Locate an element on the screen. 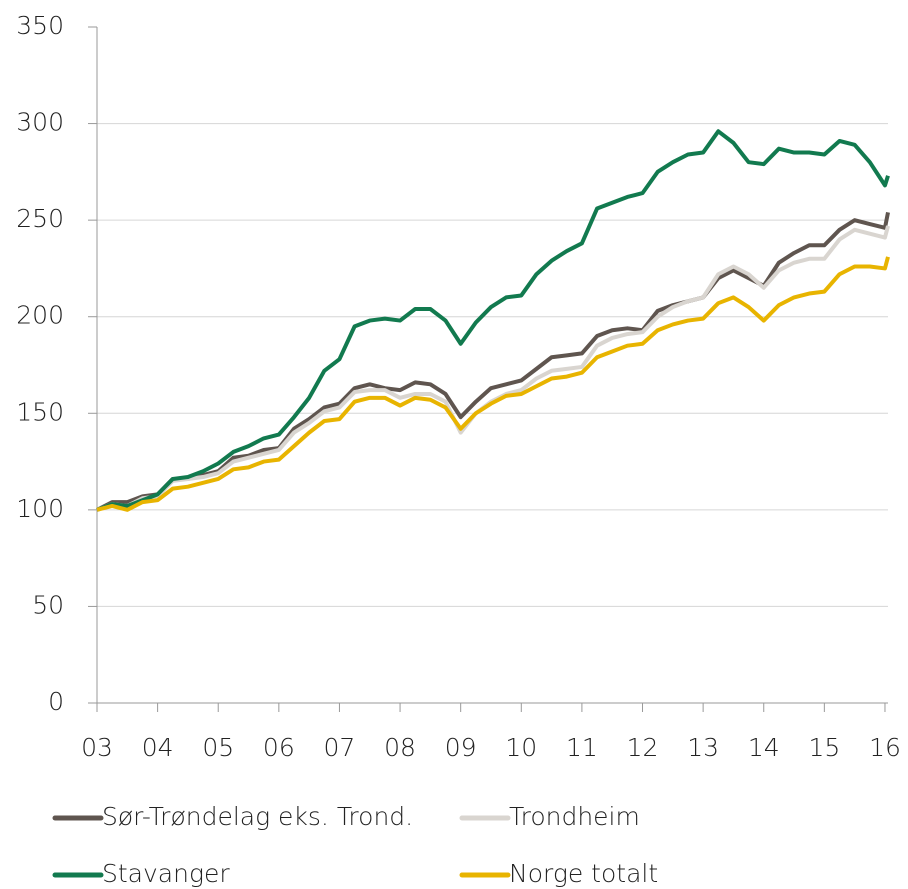  x-tick-label: 07 is located at coordinates (340, 747).